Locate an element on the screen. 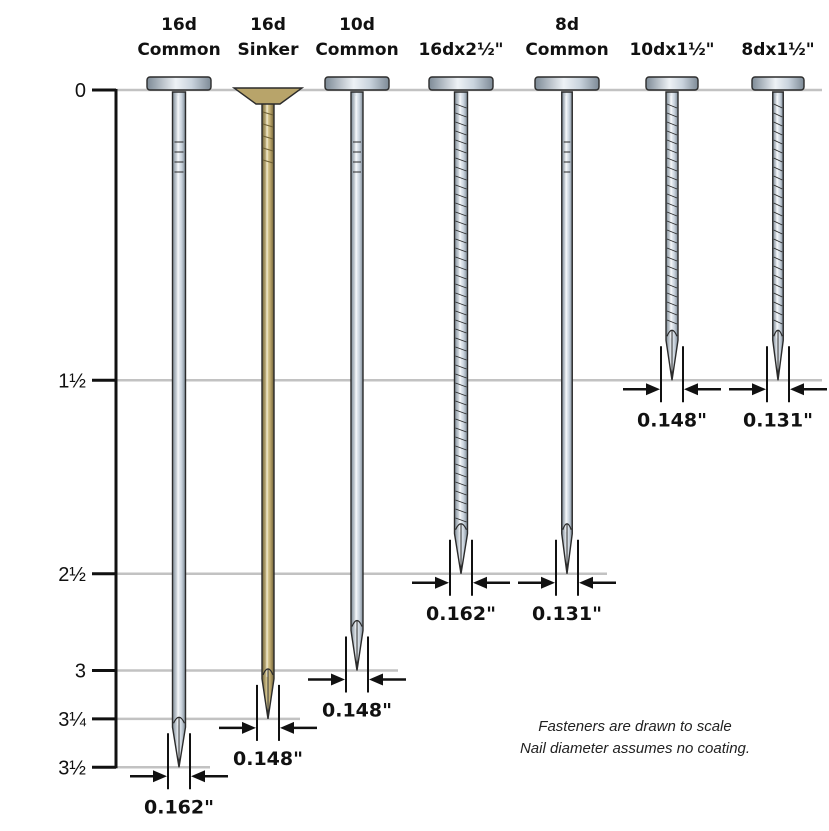 This screenshot has height=831, width=829. nail-name-line-2: 10dx1½" is located at coordinates (671, 50).